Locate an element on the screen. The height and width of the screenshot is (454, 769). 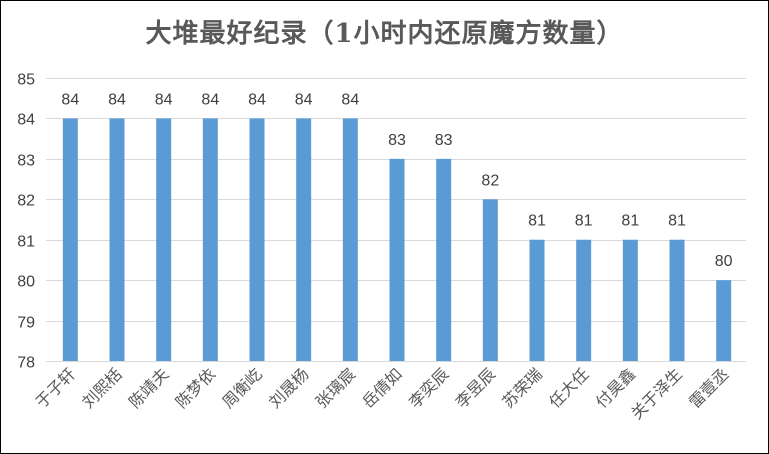
y-tick-label: 82 is located at coordinates (26, 201).